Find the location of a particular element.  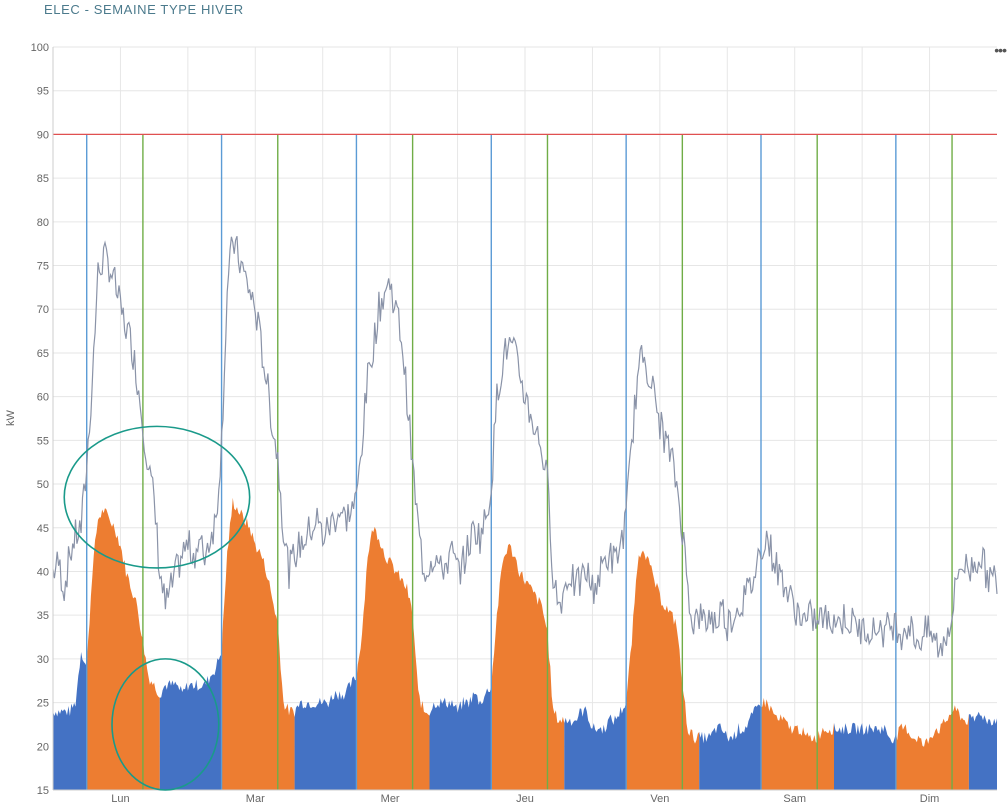

x-tick-label: Dim is located at coordinates (930, 799).